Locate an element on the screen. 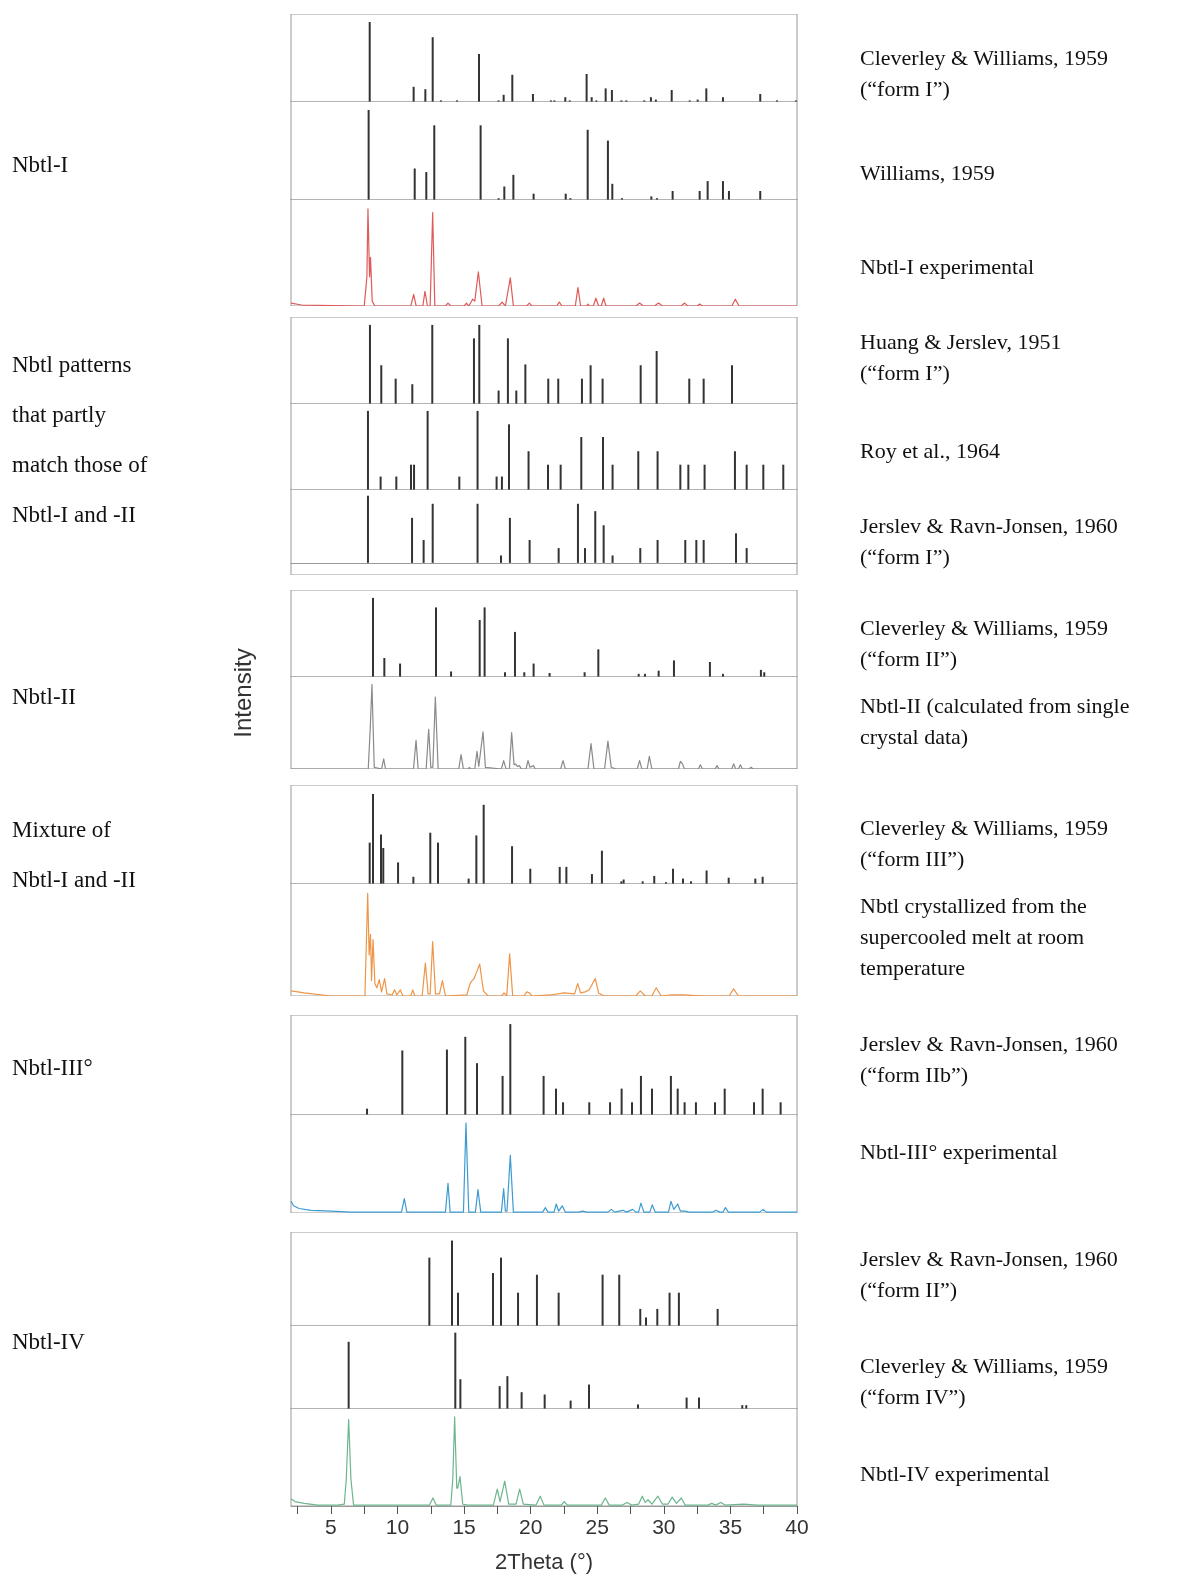 This screenshot has height=1575, width=1194. text: Nbtl-IV is located at coordinates (49, 1342).